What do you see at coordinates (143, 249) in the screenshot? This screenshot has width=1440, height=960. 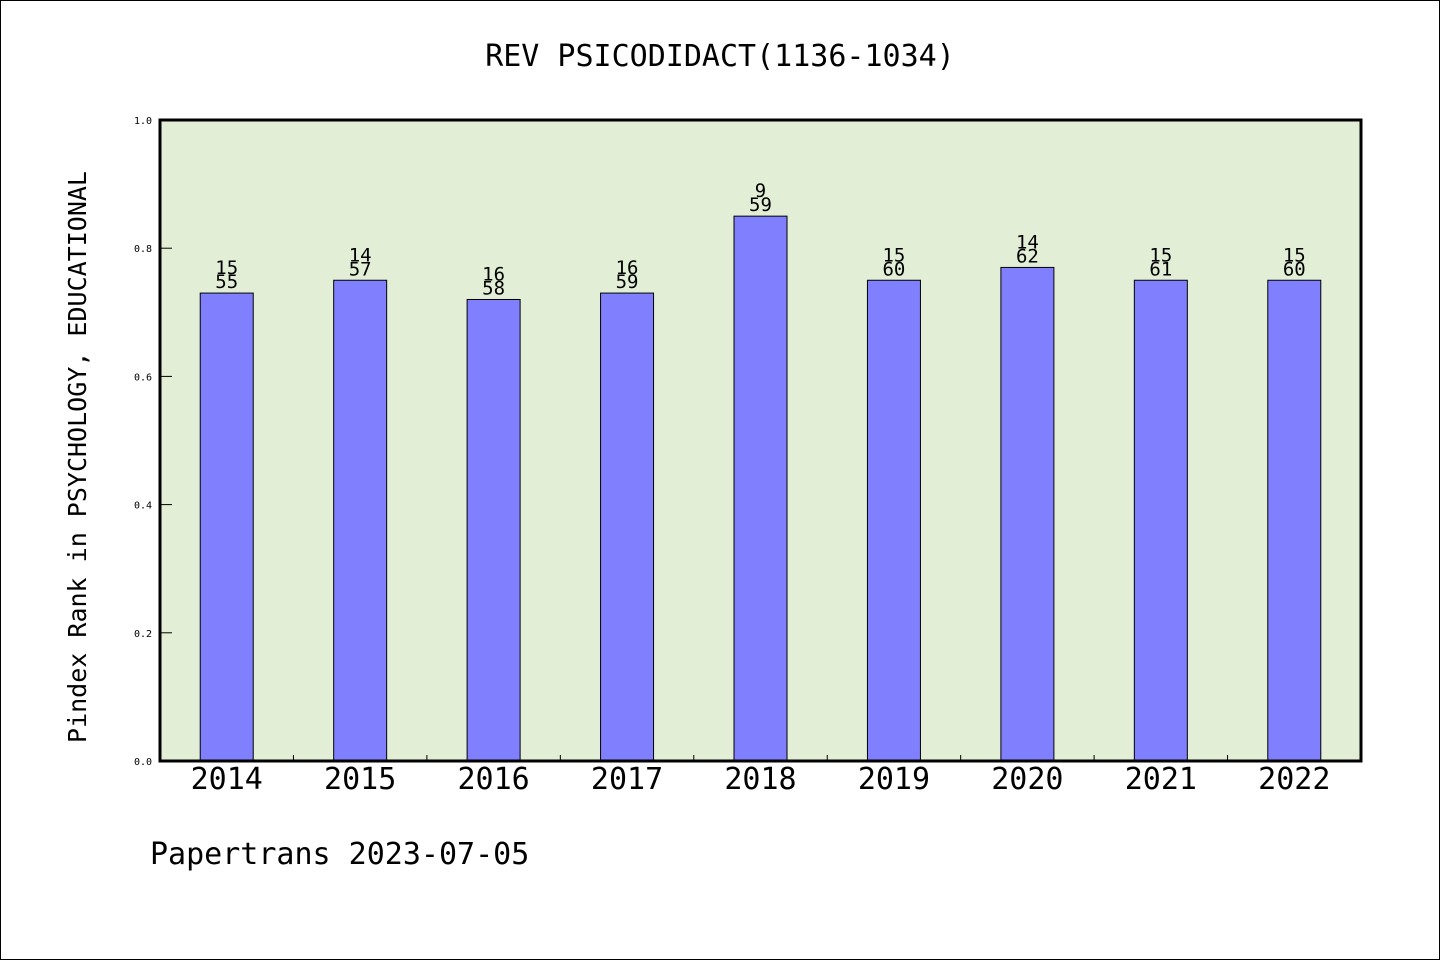 I see `y-tick-label: 0.8` at bounding box center [143, 249].